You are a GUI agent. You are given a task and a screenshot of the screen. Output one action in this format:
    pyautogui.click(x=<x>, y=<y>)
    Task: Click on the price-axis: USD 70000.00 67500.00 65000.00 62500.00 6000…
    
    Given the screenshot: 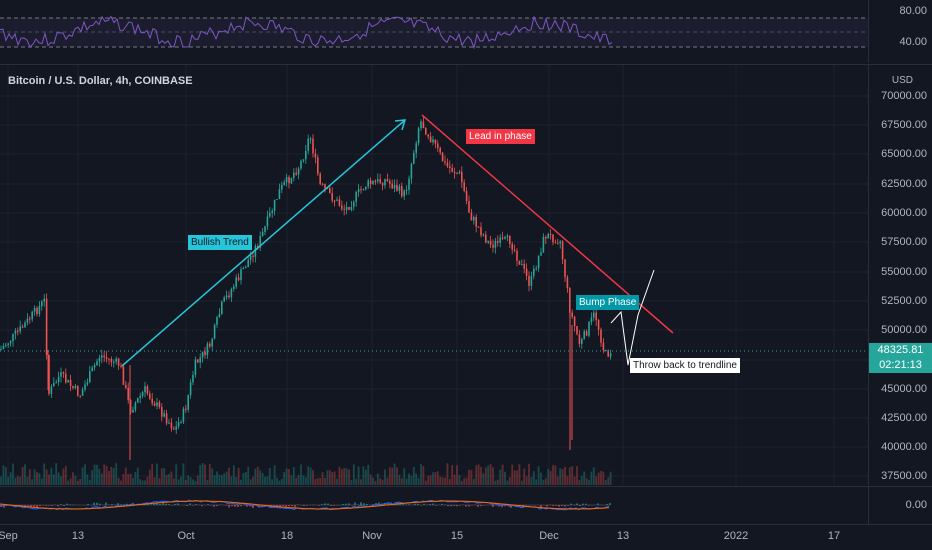 What is the action you would take?
    pyautogui.click(x=900, y=275)
    